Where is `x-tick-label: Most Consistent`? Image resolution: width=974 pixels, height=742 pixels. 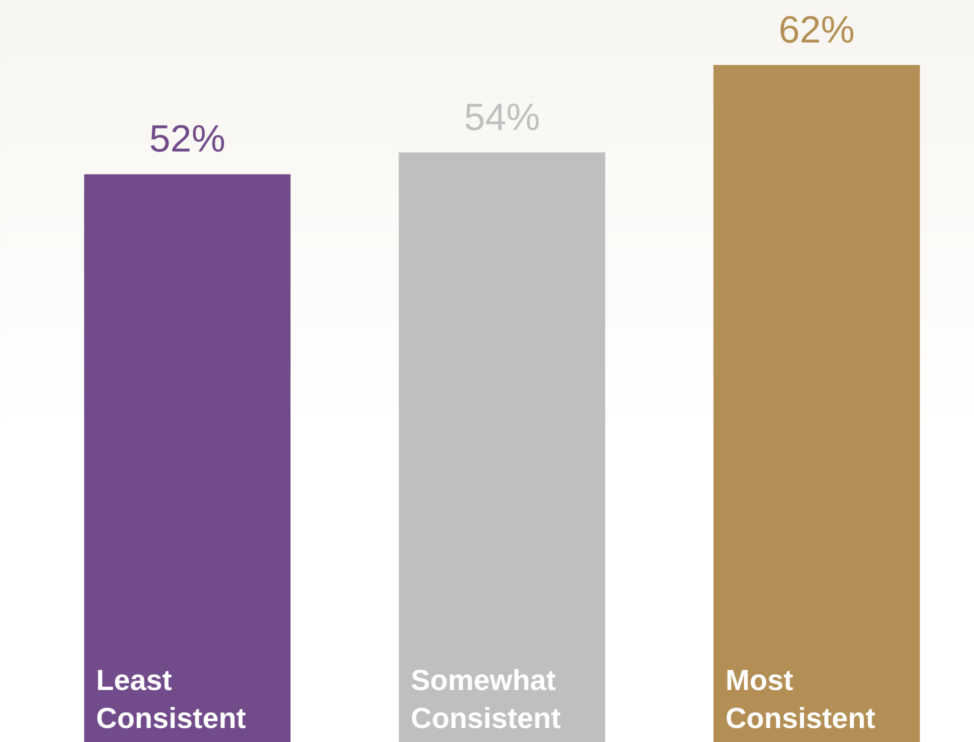
x-tick-label: Most Consistent is located at coordinates (800, 700).